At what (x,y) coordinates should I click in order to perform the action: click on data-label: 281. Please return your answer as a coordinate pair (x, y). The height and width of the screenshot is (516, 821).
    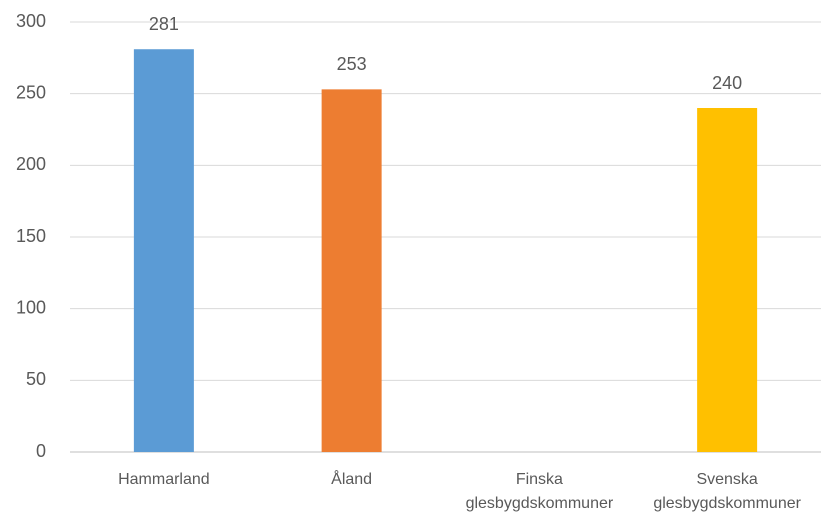
    Looking at the image, I should click on (164, 24).